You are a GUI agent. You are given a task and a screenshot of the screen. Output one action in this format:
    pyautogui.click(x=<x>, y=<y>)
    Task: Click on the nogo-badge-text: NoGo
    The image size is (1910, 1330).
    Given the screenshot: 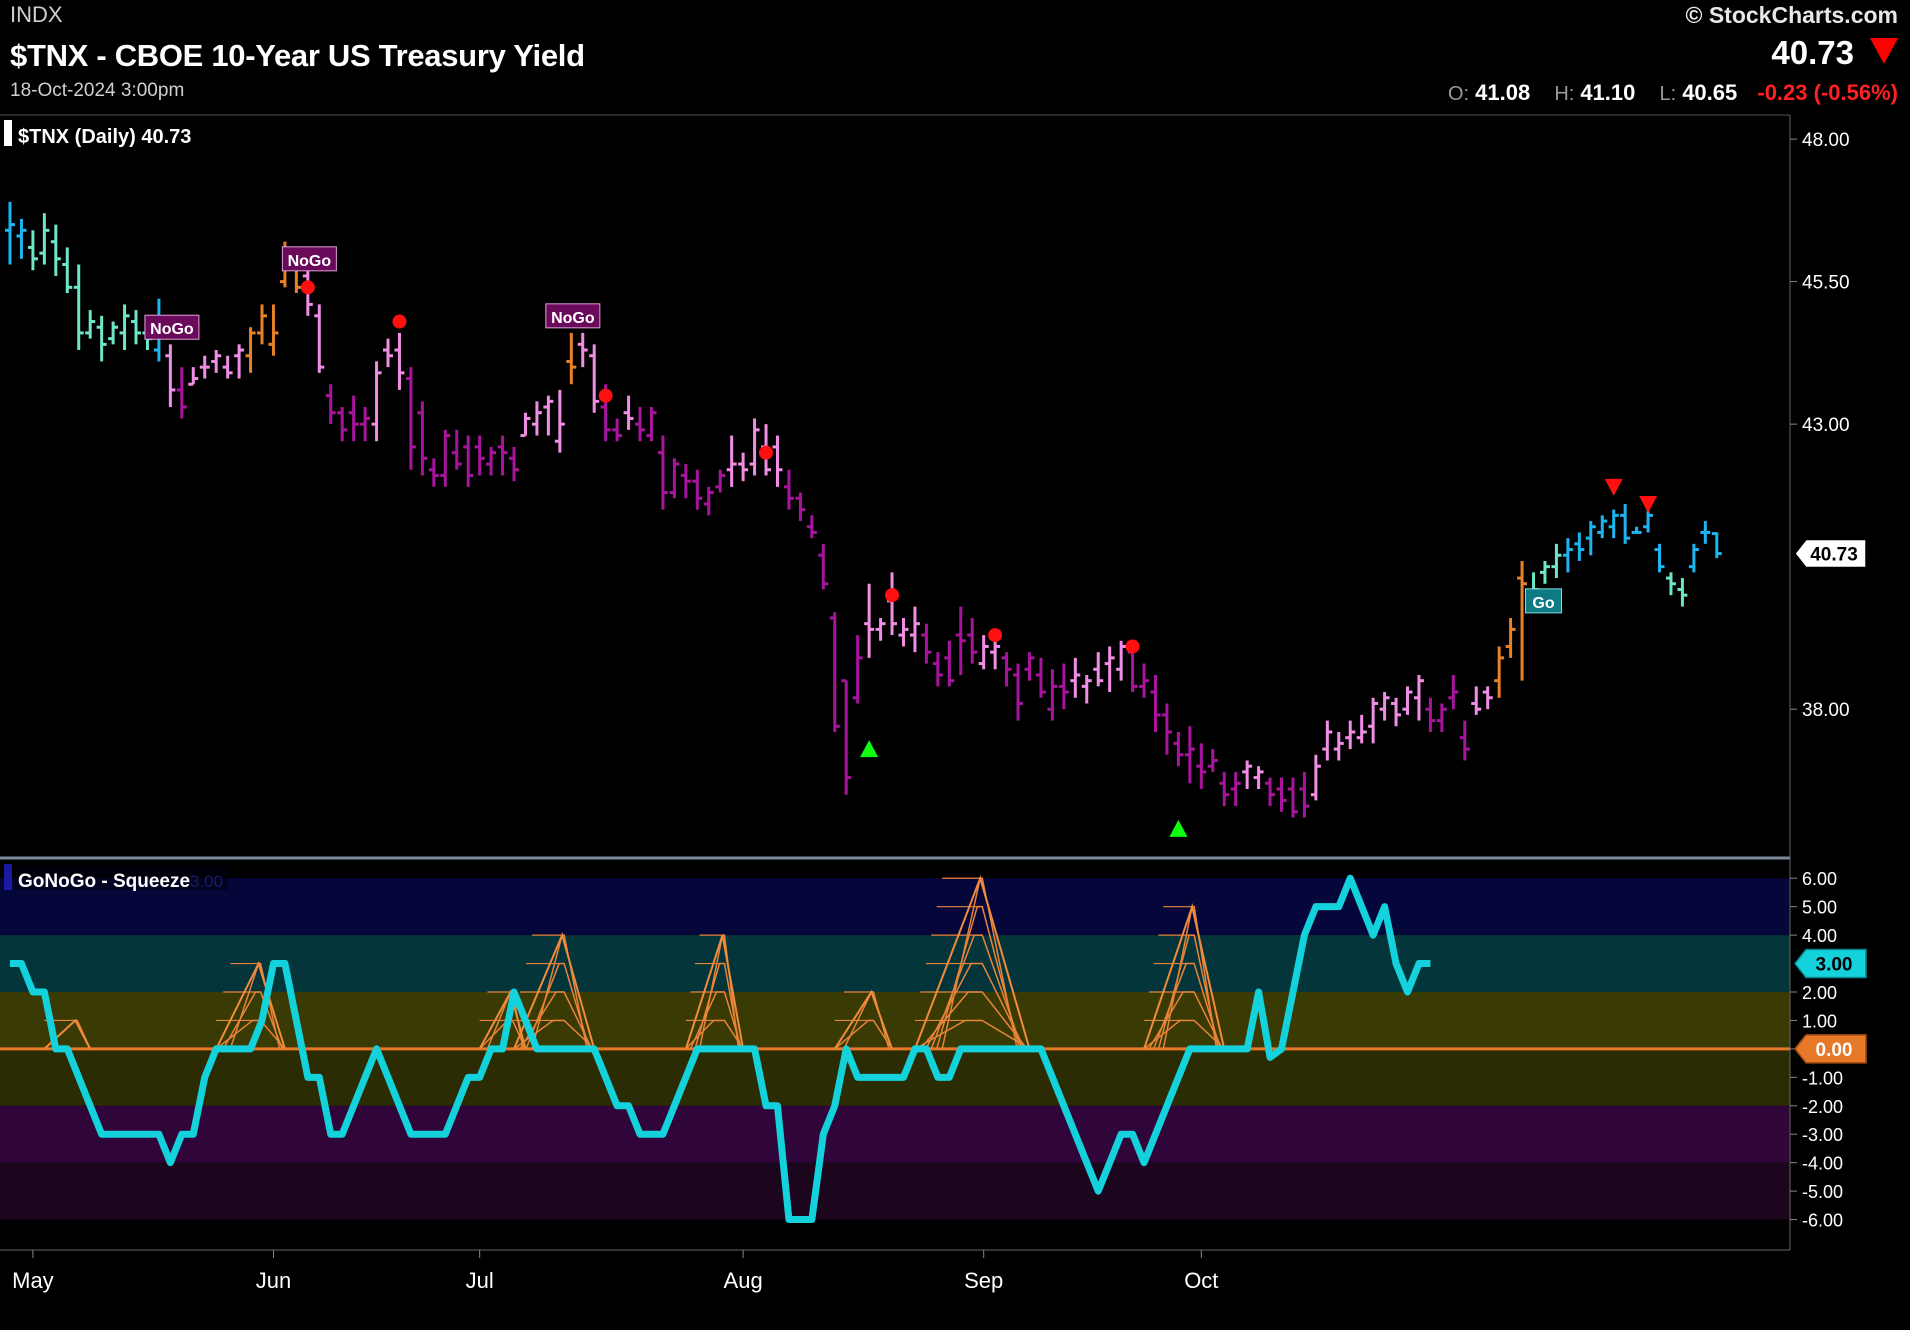 What is the action you would take?
    pyautogui.click(x=573, y=318)
    